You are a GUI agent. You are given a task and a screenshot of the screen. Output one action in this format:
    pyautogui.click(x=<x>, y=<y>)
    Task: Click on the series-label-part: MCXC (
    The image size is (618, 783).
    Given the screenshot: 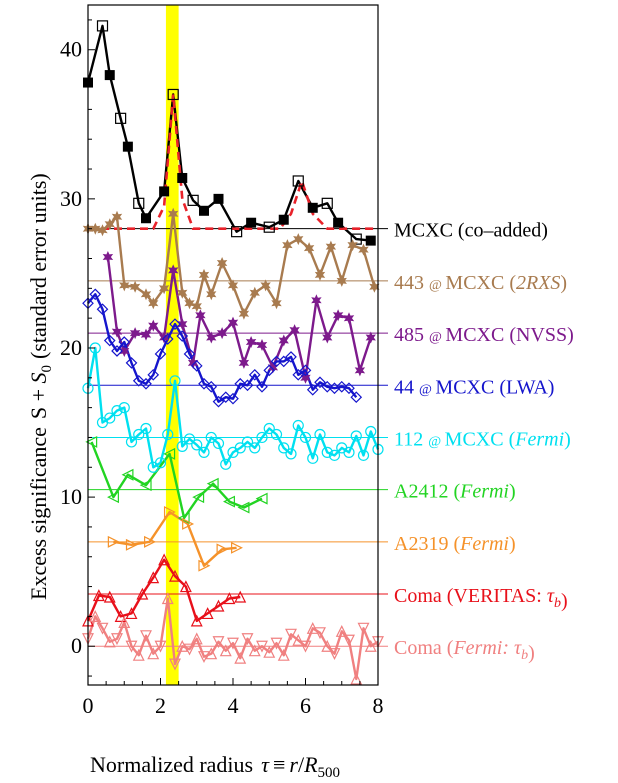 What is the action you would take?
    pyautogui.click(x=480, y=283)
    